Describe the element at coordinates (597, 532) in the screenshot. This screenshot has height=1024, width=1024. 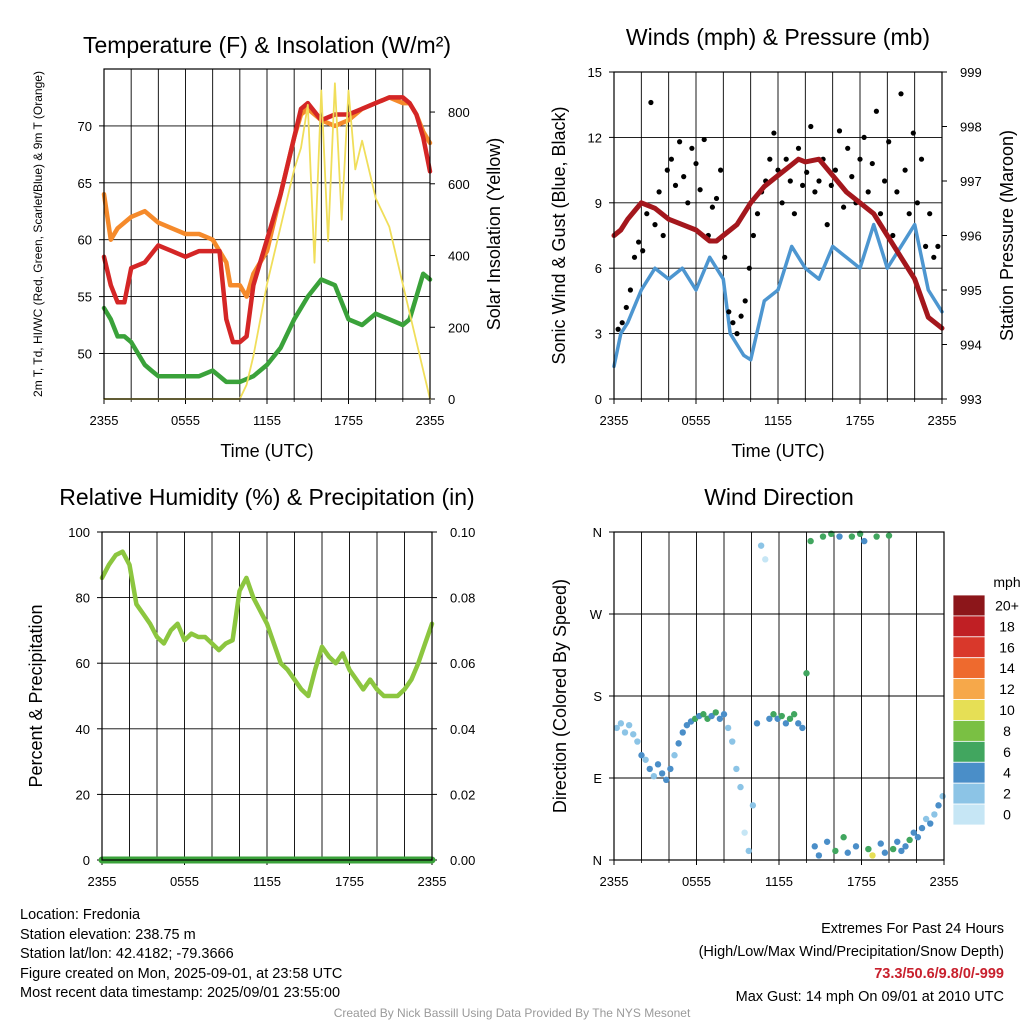
I see `y-tick-label: N` at that location.